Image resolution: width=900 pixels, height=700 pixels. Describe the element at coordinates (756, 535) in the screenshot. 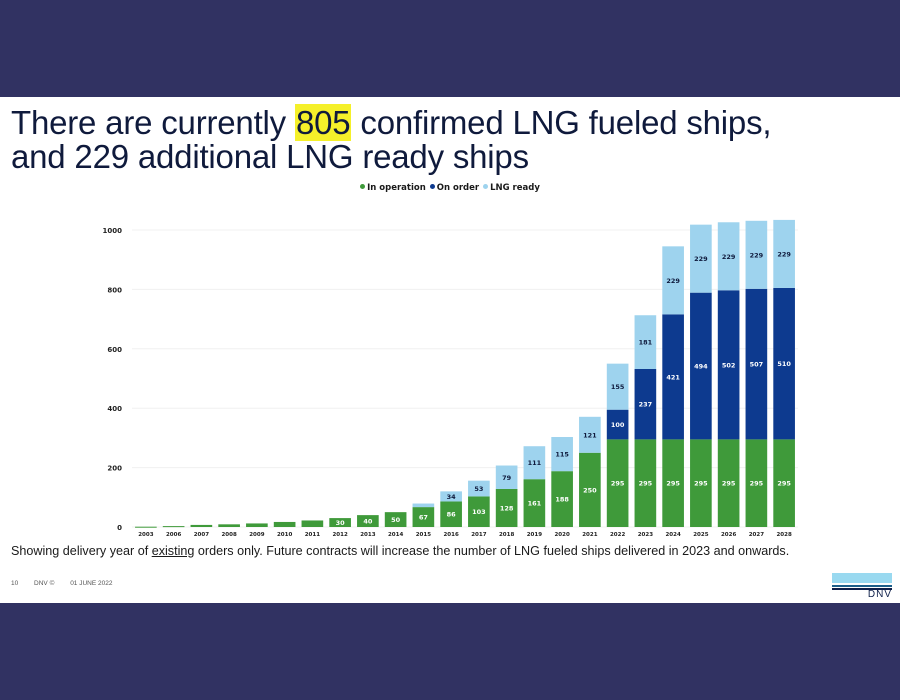

I see `x-tick-label: 2027` at that location.